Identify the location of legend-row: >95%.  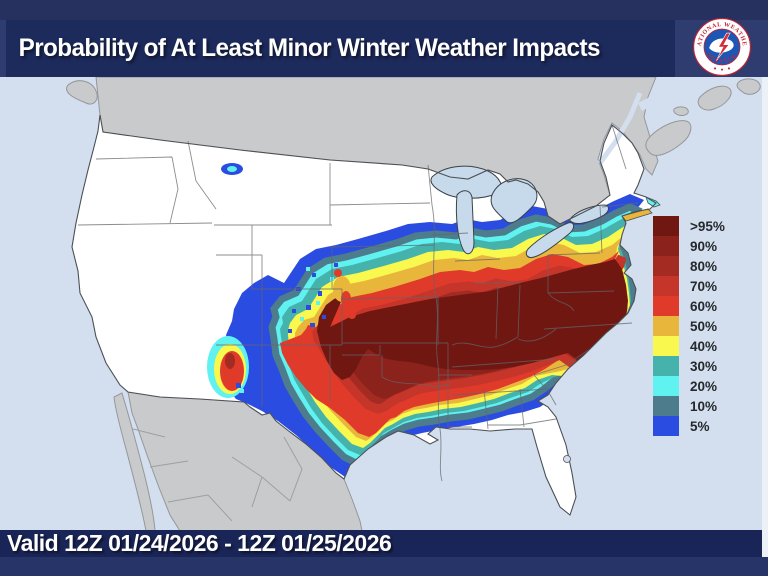
(689, 226).